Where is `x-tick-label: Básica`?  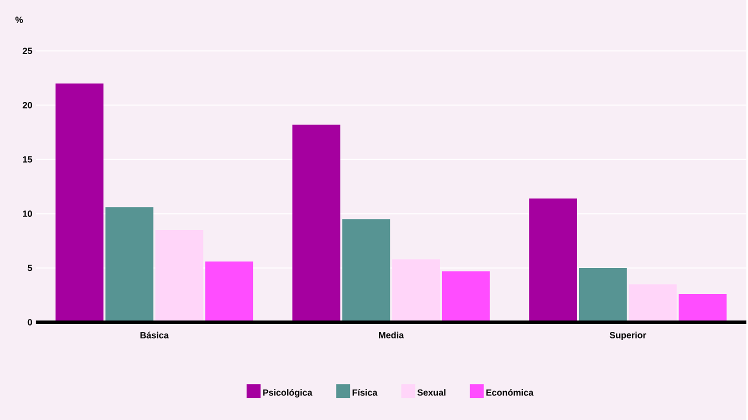
x-tick-label: Básica is located at coordinates (154, 335).